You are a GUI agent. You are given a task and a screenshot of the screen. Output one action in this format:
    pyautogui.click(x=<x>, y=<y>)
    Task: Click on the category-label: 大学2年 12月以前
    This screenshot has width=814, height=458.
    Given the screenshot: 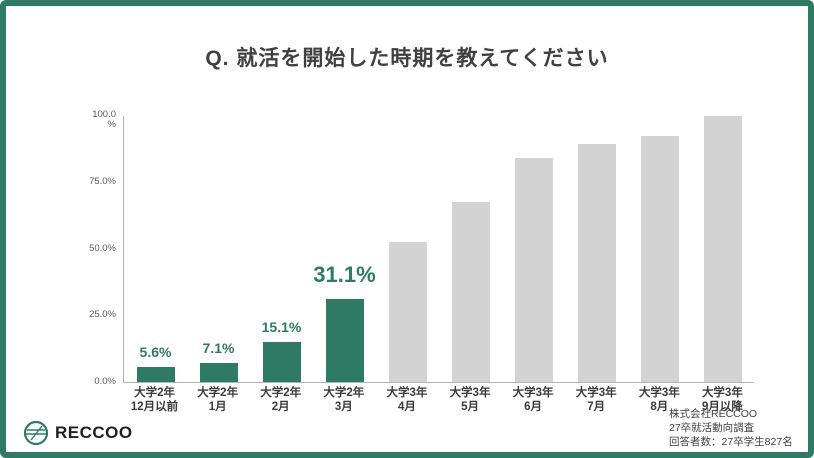 What is the action you would take?
    pyautogui.click(x=154, y=400)
    